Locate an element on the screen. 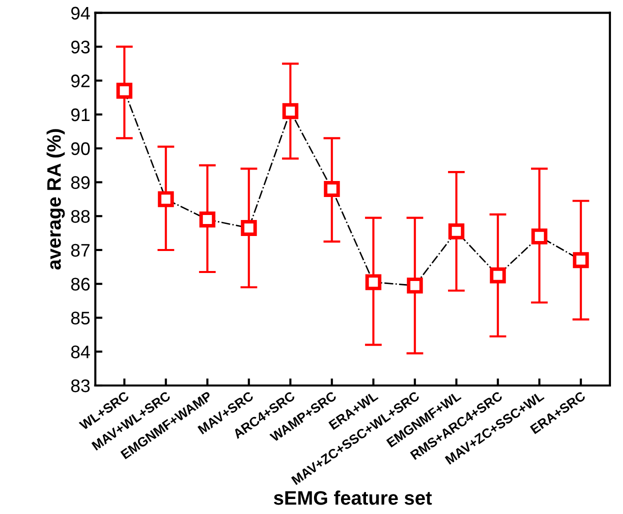  y-tick-label: 94 is located at coordinates (80, 13).